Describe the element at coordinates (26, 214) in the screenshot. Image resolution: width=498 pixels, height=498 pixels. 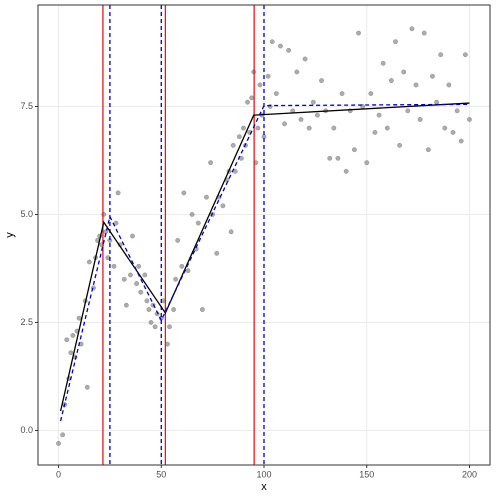
I see `y-tick-label: 5.0` at that location.